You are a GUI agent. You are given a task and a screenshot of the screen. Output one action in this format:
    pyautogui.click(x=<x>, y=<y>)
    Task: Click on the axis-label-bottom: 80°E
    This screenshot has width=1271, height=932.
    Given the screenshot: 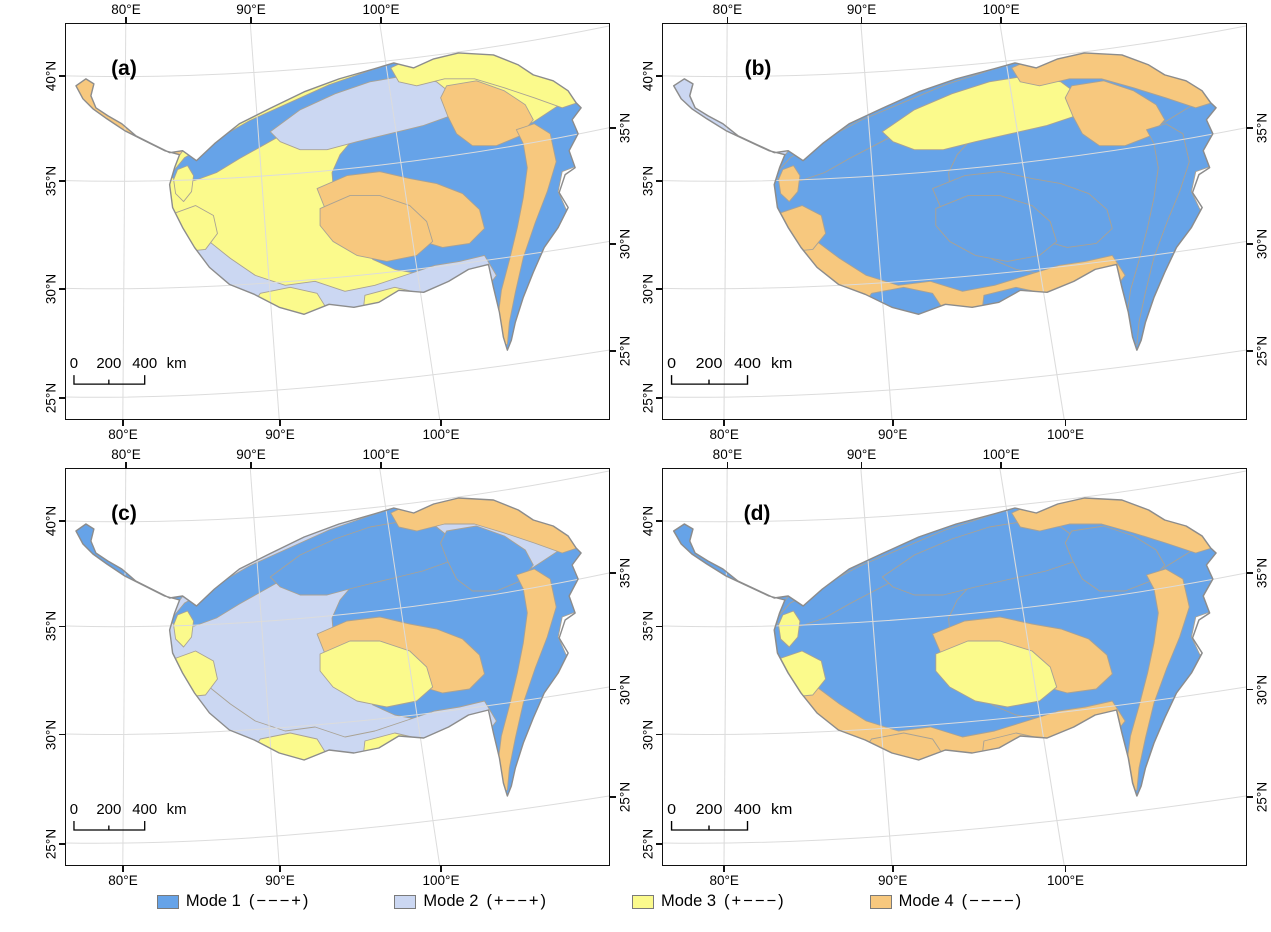 What is the action you would take?
    pyautogui.click(x=724, y=880)
    